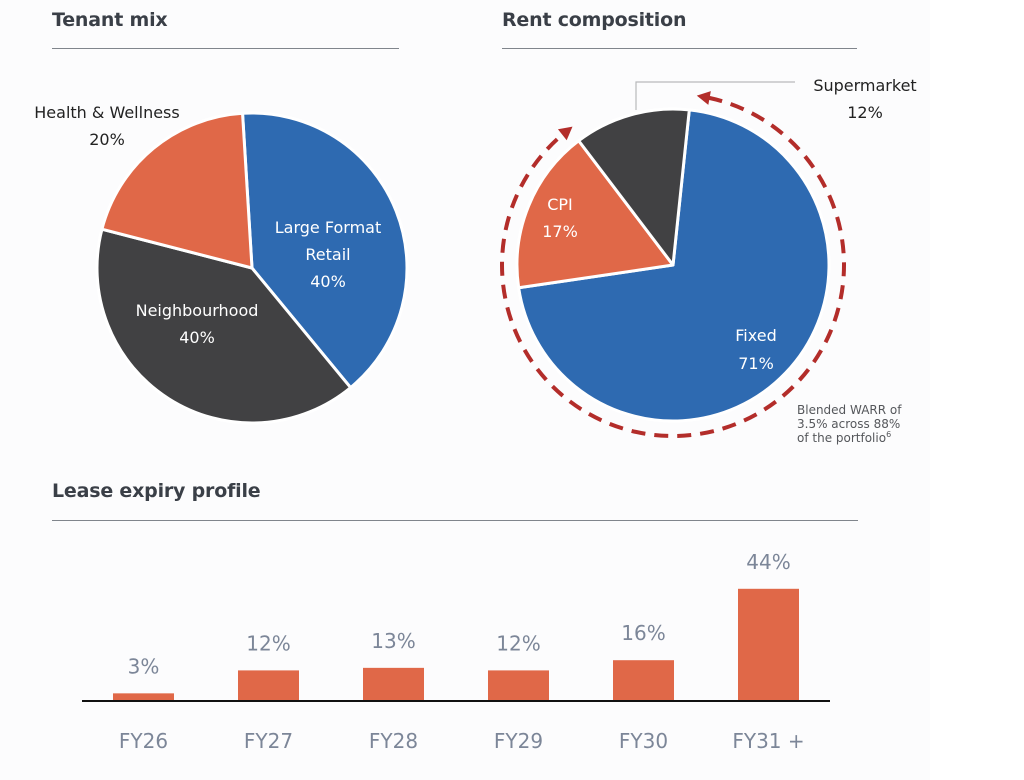  I want to click on supermarket-leader-line, so click(715, 95).